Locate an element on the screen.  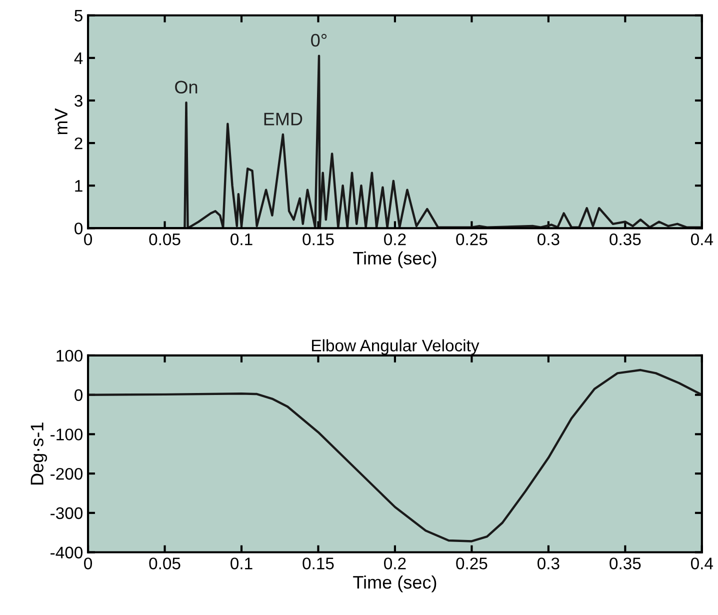
y-tick-label: 5 is located at coordinates (78, 16).